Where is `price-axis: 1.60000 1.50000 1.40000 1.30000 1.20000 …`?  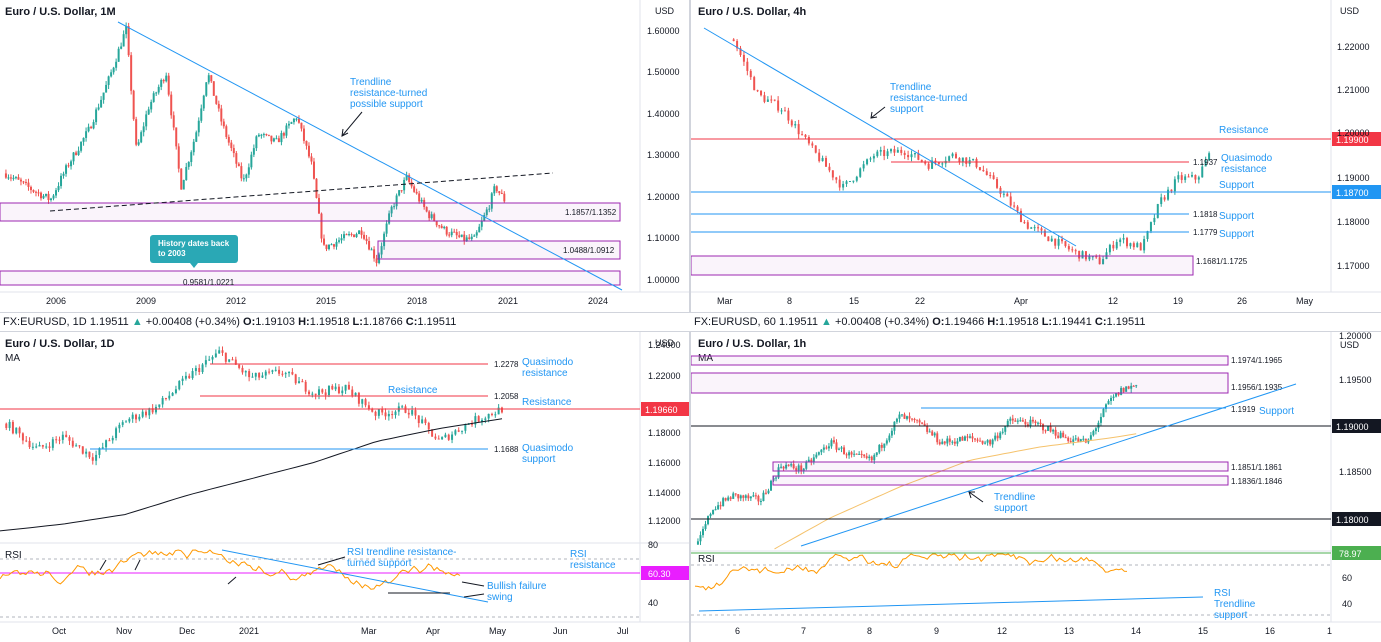
price-axis: 1.60000 1.50000 1.40000 1.30000 1.20000 … is located at coordinates (663, 155).